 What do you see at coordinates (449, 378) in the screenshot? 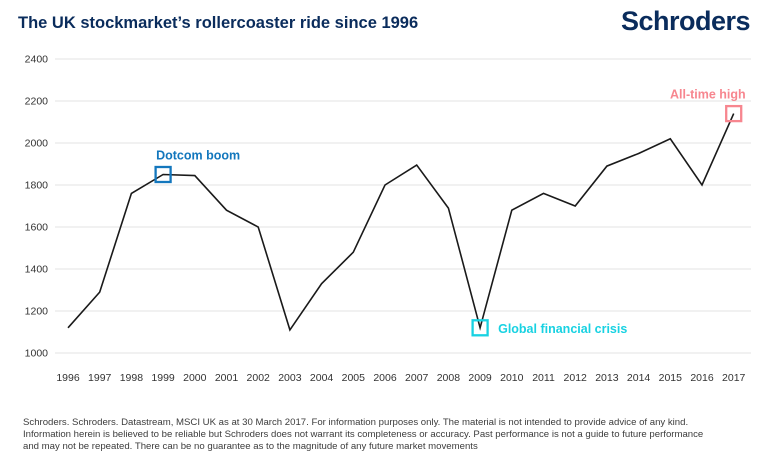
I see `x-tick-label: 2008` at bounding box center [449, 378].